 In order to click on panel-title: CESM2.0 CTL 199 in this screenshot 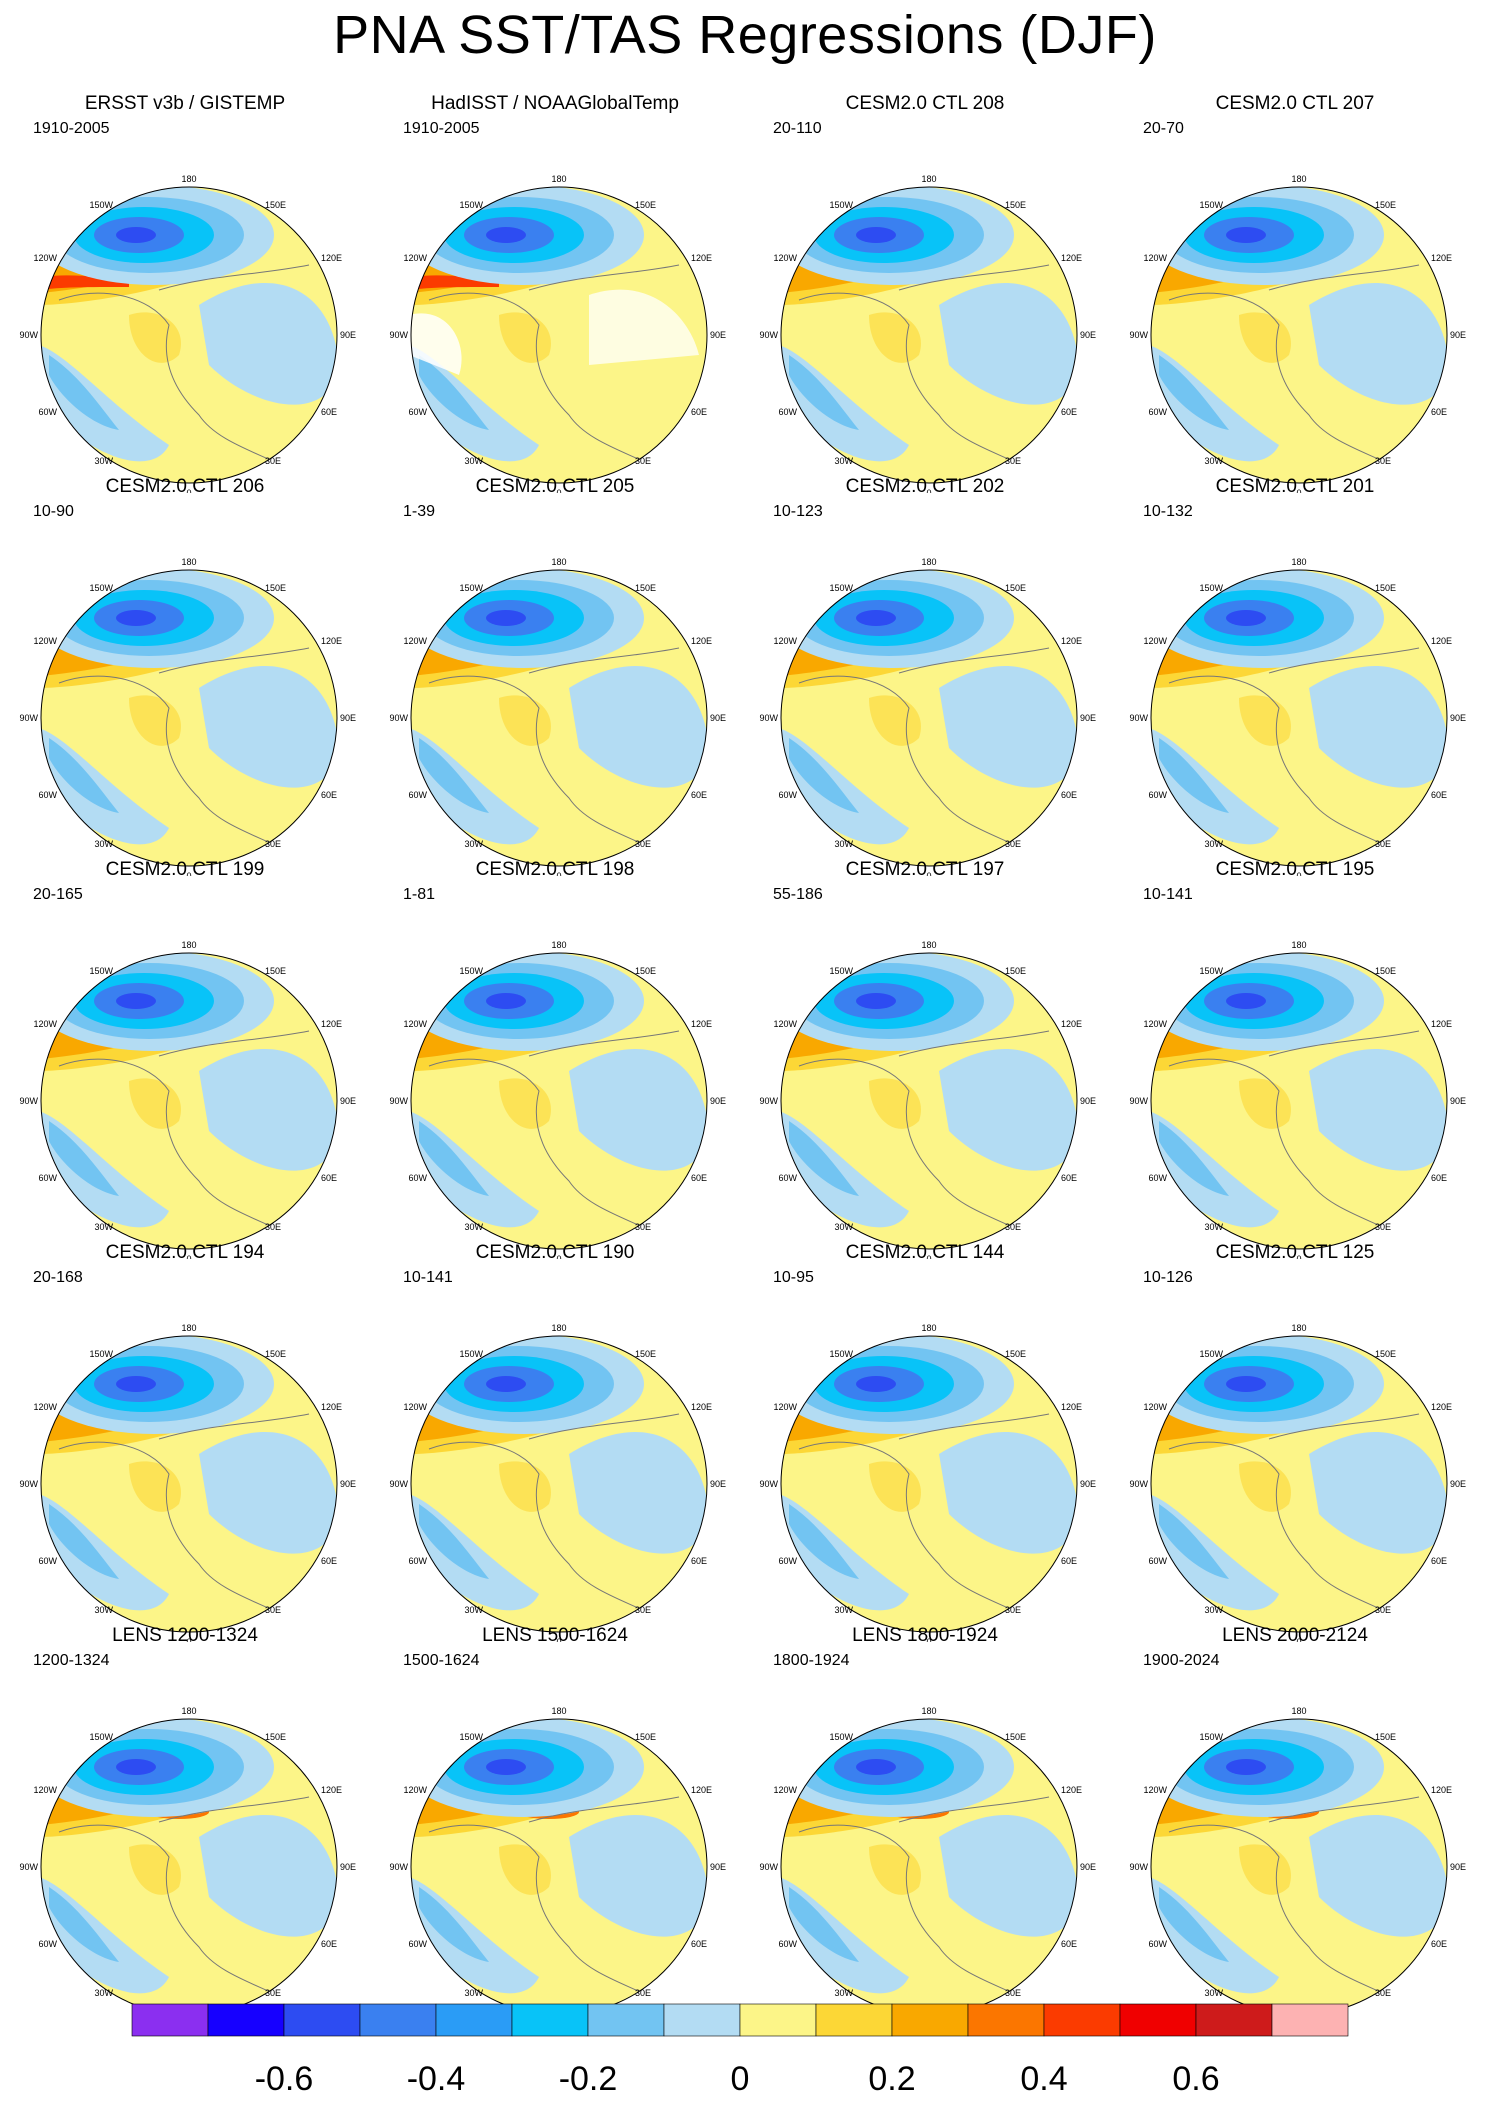, I will do `click(185, 869)`.